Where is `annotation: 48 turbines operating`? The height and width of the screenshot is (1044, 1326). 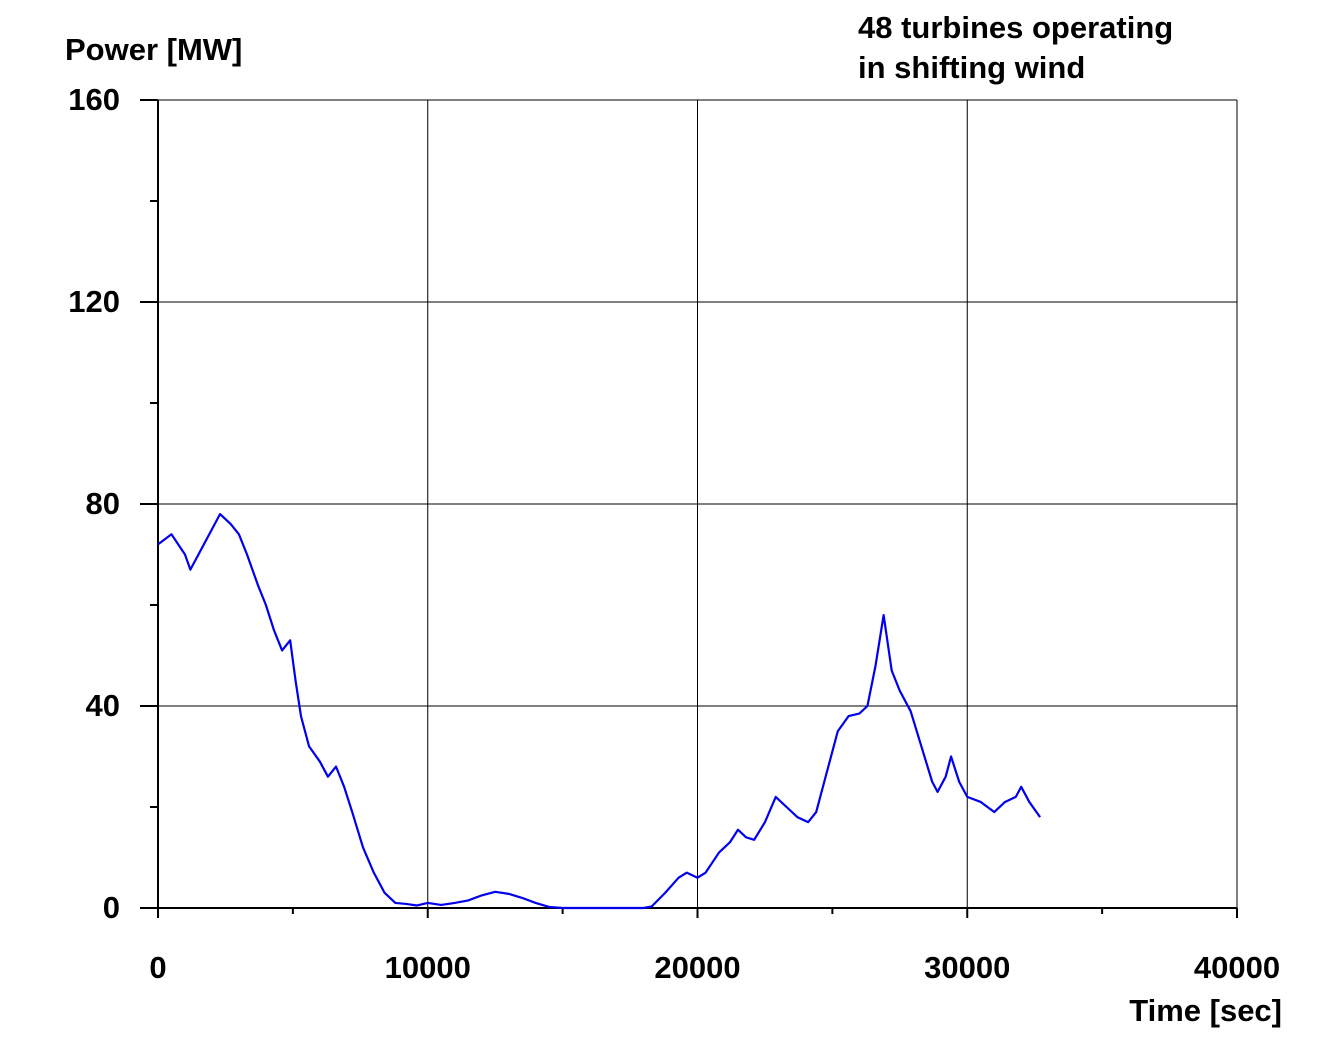
annotation: 48 turbines operating is located at coordinates (1015, 27).